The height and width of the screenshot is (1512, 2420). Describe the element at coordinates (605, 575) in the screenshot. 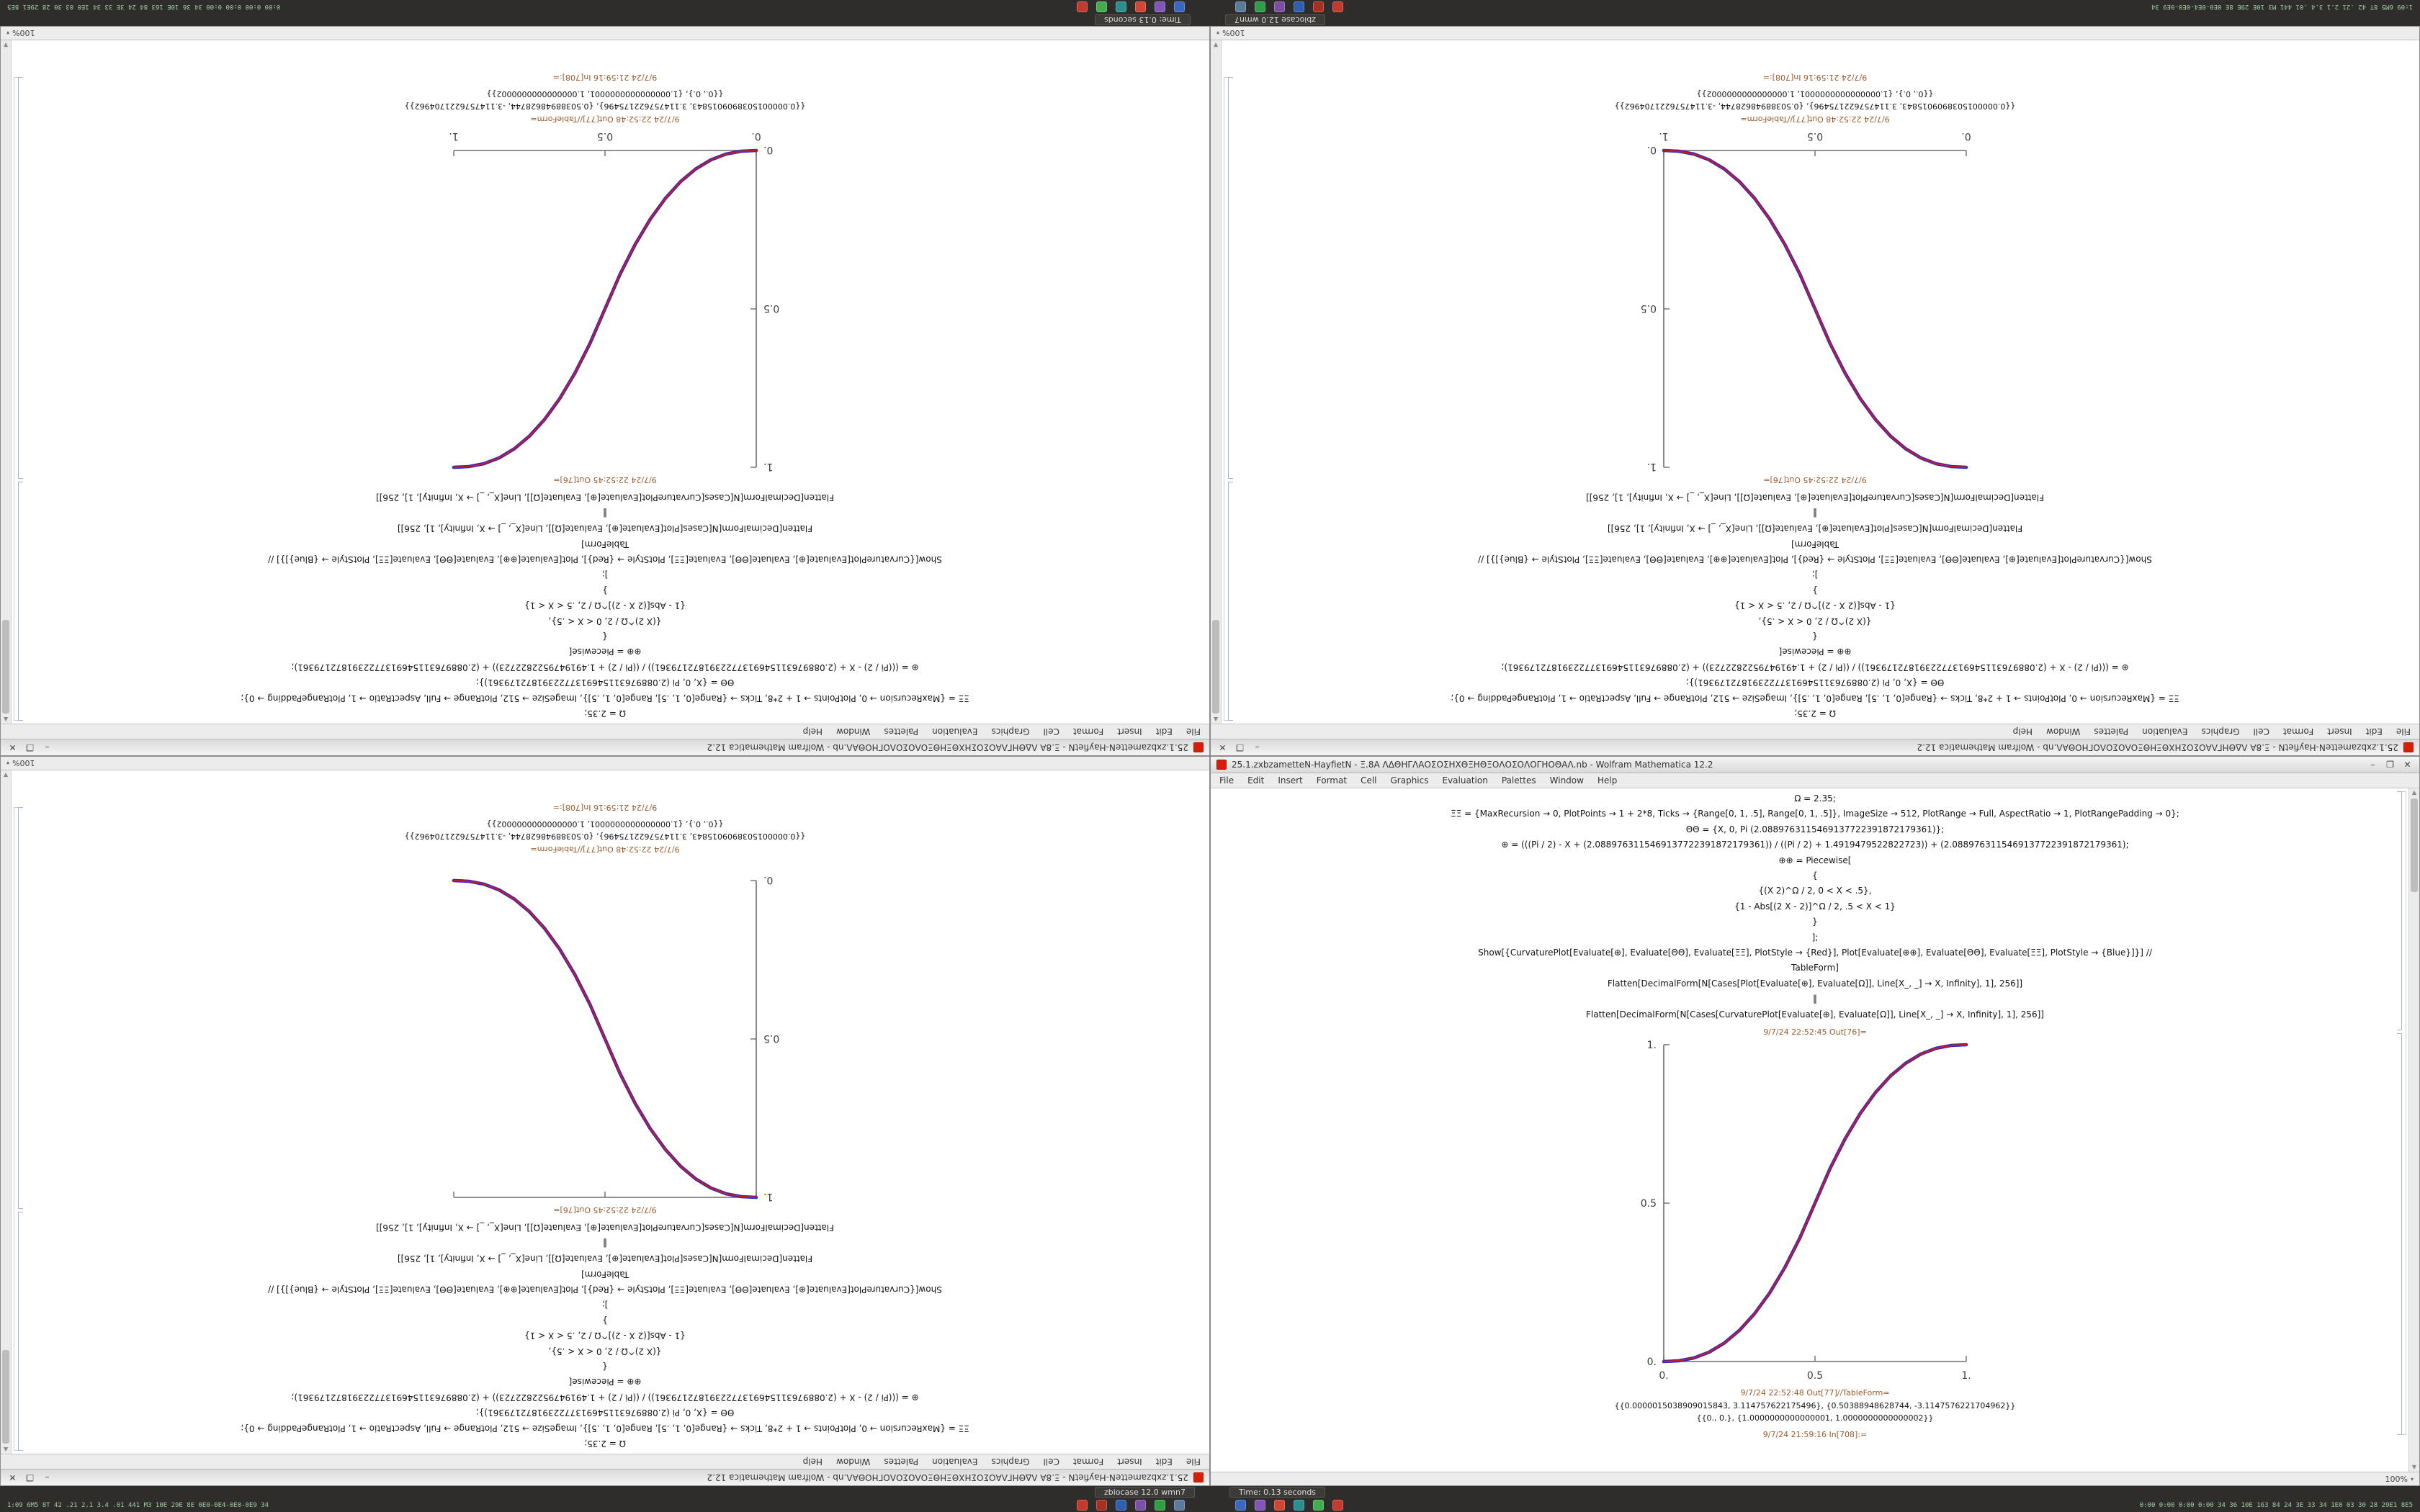

I see `code-line: ];` at that location.